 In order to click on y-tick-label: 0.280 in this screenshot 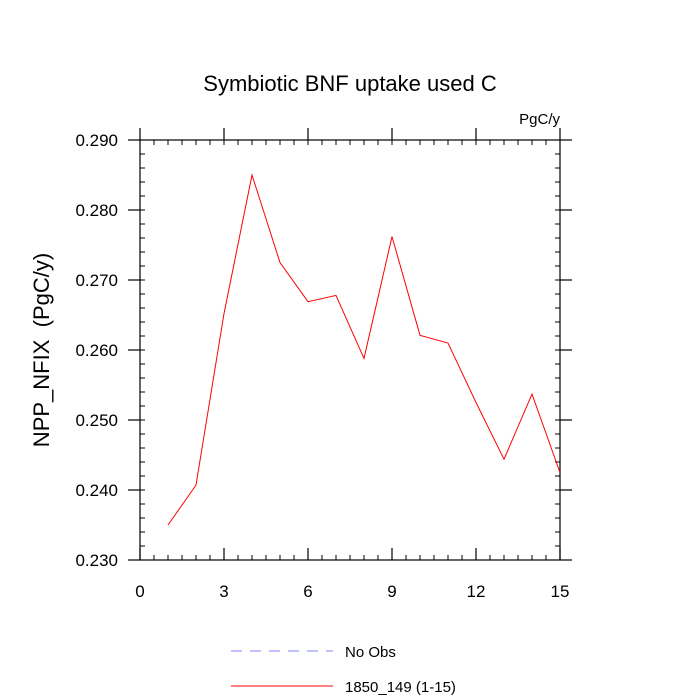, I will do `click(96, 210)`.